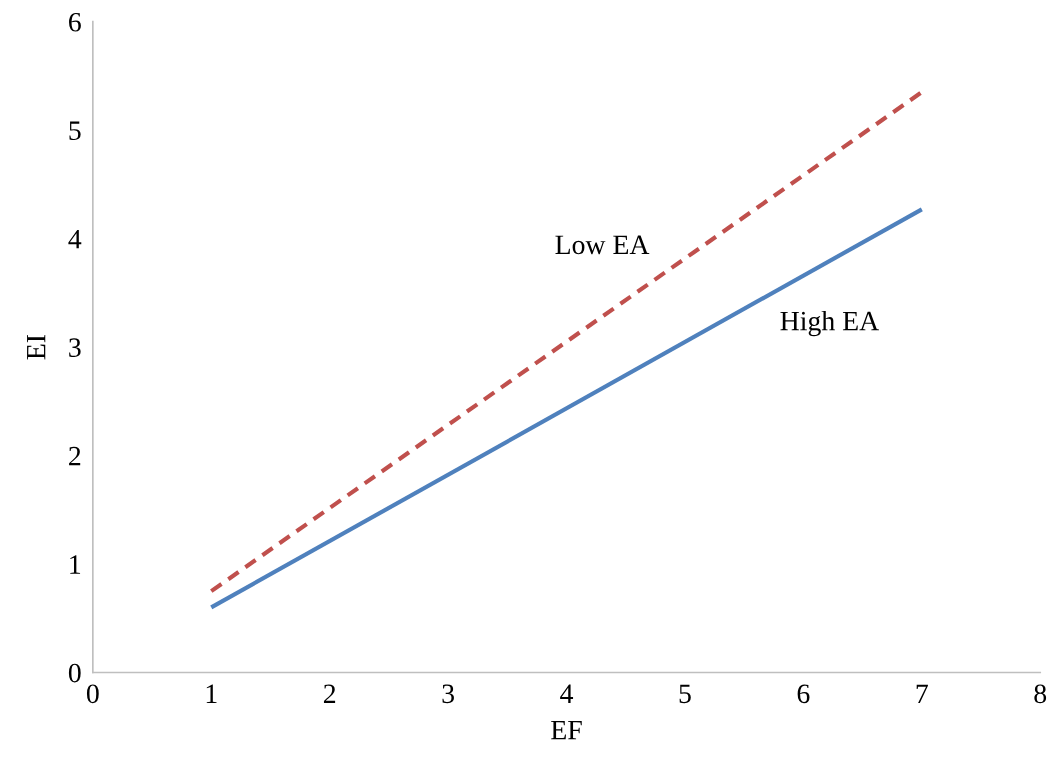 This screenshot has width=1055, height=773. I want to click on y-tick-label: 3, so click(75, 347).